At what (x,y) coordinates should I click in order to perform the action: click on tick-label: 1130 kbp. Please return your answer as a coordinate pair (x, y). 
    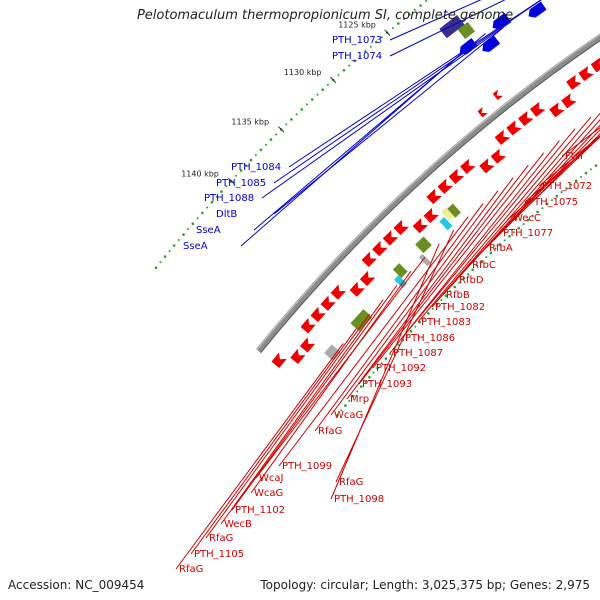
    Looking at the image, I should click on (303, 72).